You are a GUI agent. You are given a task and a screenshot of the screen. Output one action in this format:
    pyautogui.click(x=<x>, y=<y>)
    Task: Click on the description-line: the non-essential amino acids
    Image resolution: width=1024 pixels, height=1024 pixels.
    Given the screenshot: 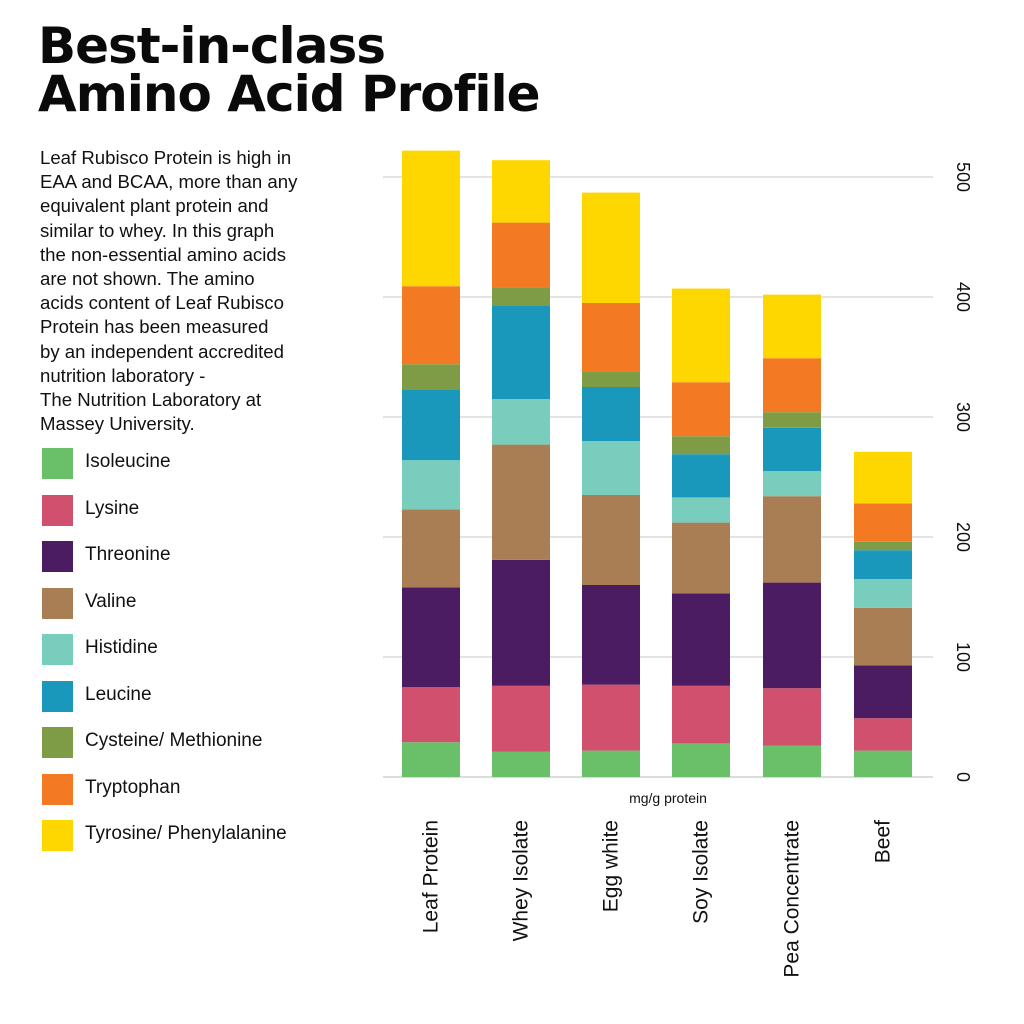 What is the action you would take?
    pyautogui.click(x=163, y=254)
    